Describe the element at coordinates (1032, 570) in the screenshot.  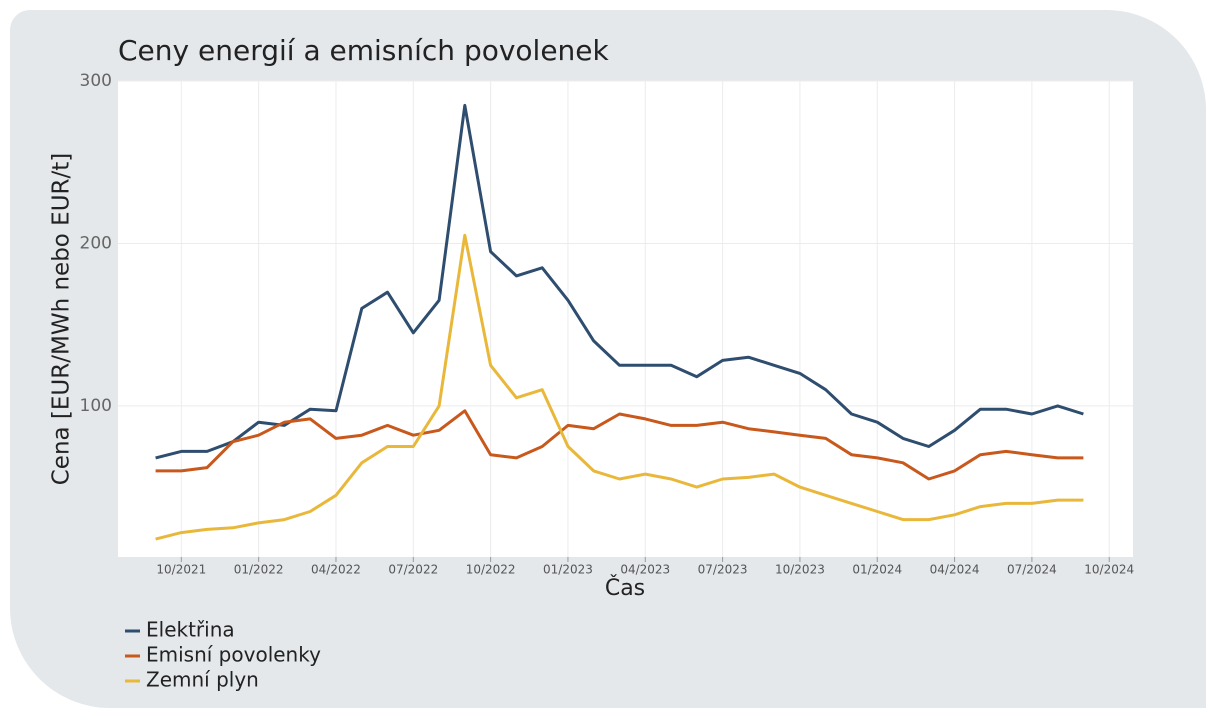
I see `x-tick-label: 07/2024` at that location.